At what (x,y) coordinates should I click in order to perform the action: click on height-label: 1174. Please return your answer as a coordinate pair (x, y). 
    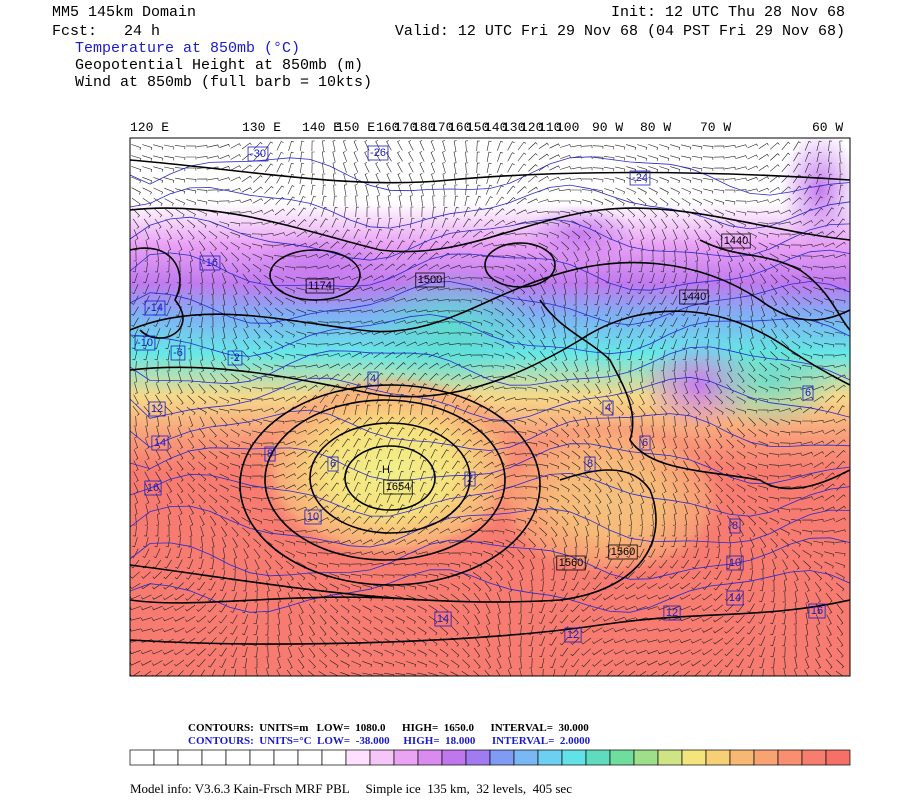
    Looking at the image, I should click on (320, 286).